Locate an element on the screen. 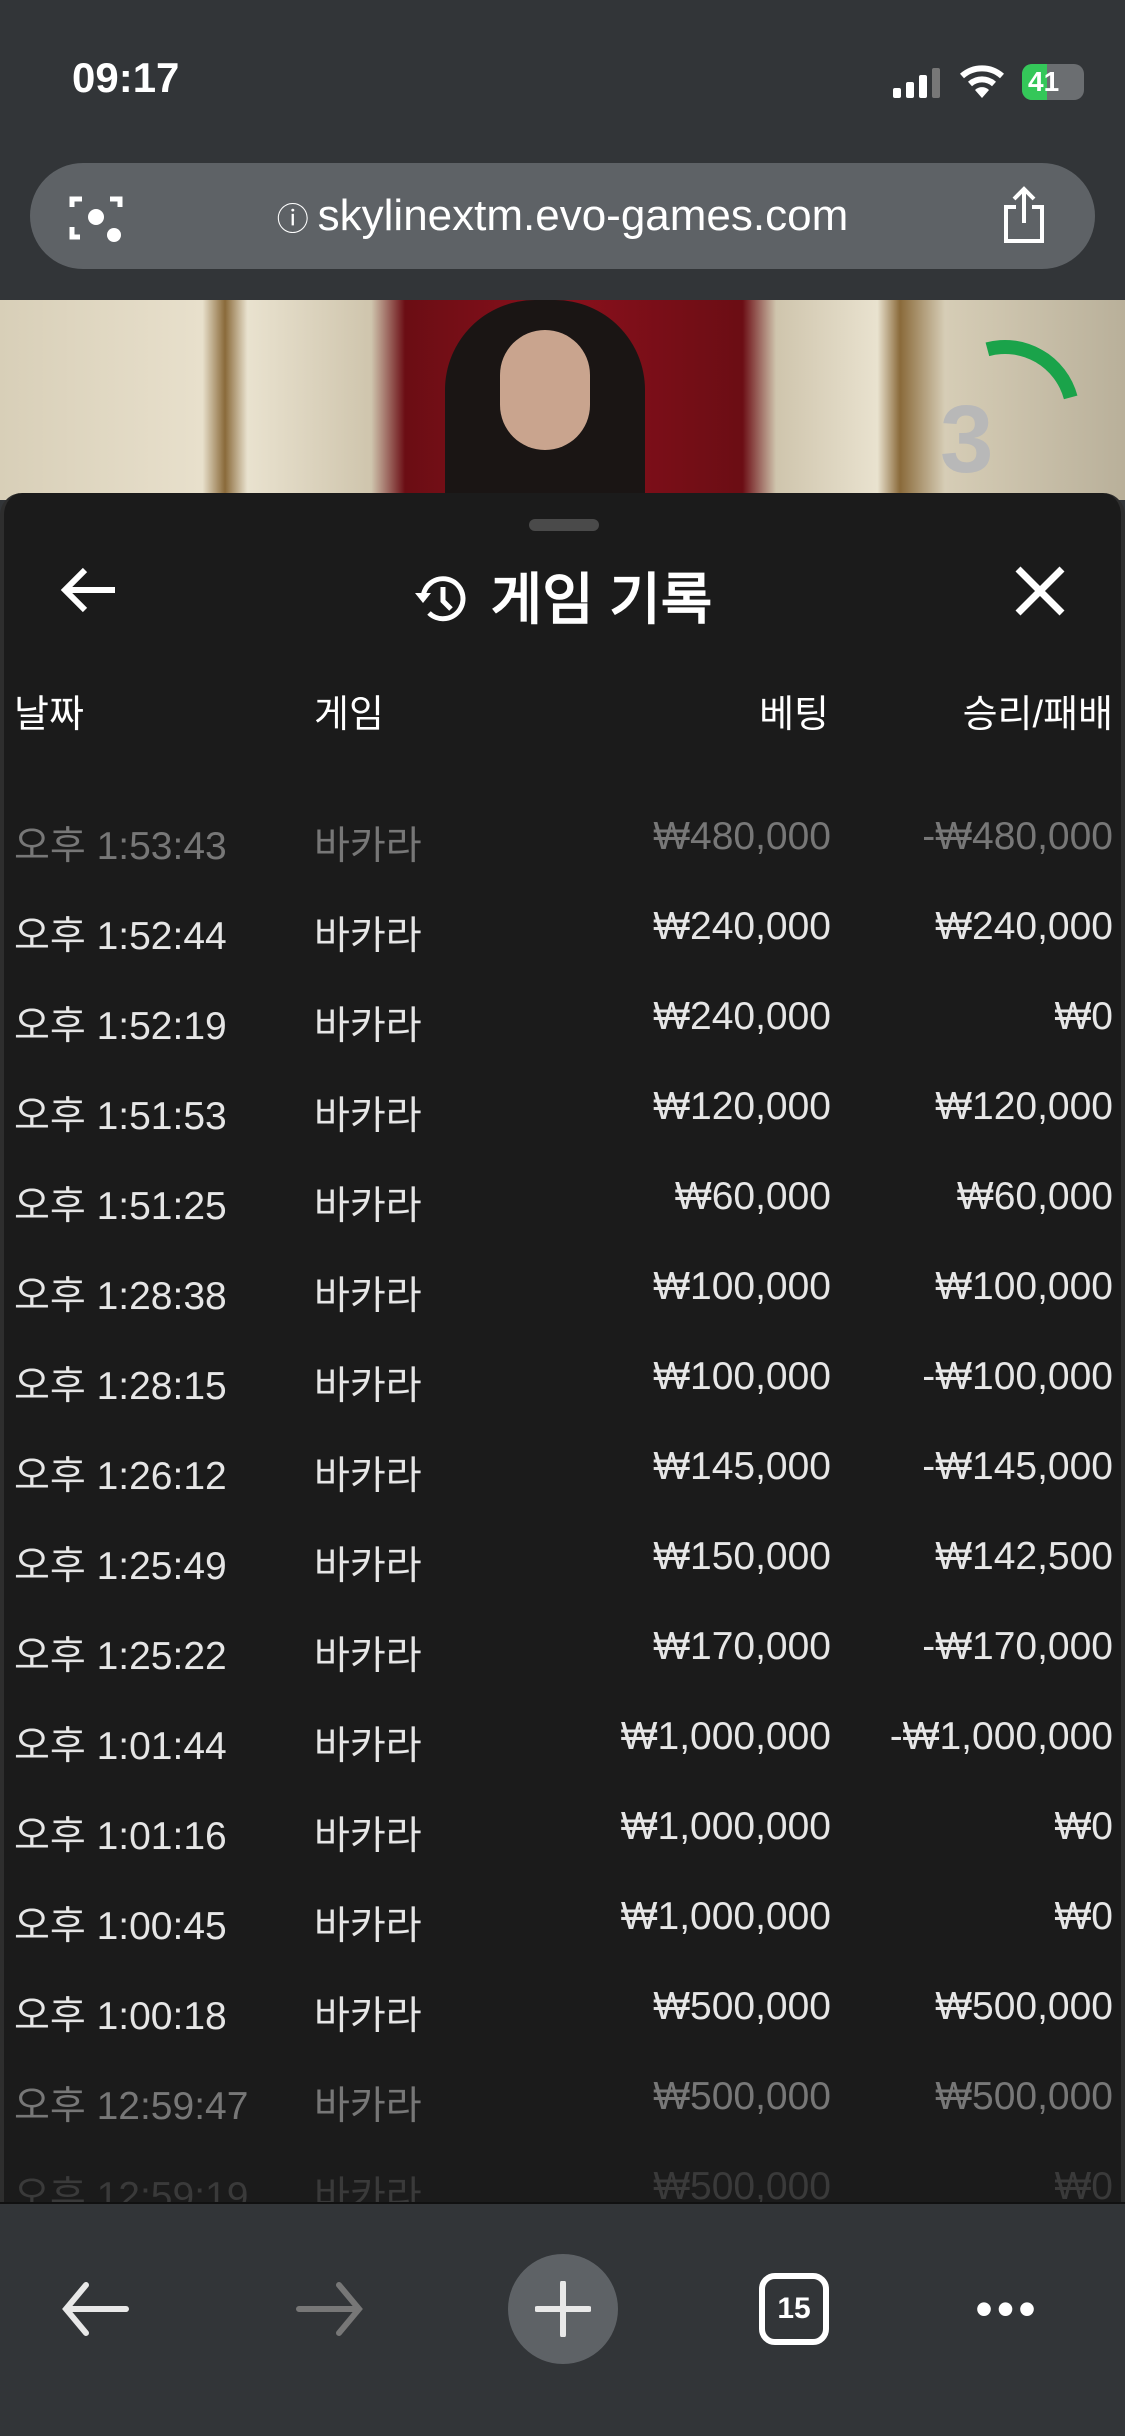  row-date: 오후 12:59:47 is located at coordinates (131, 2106).